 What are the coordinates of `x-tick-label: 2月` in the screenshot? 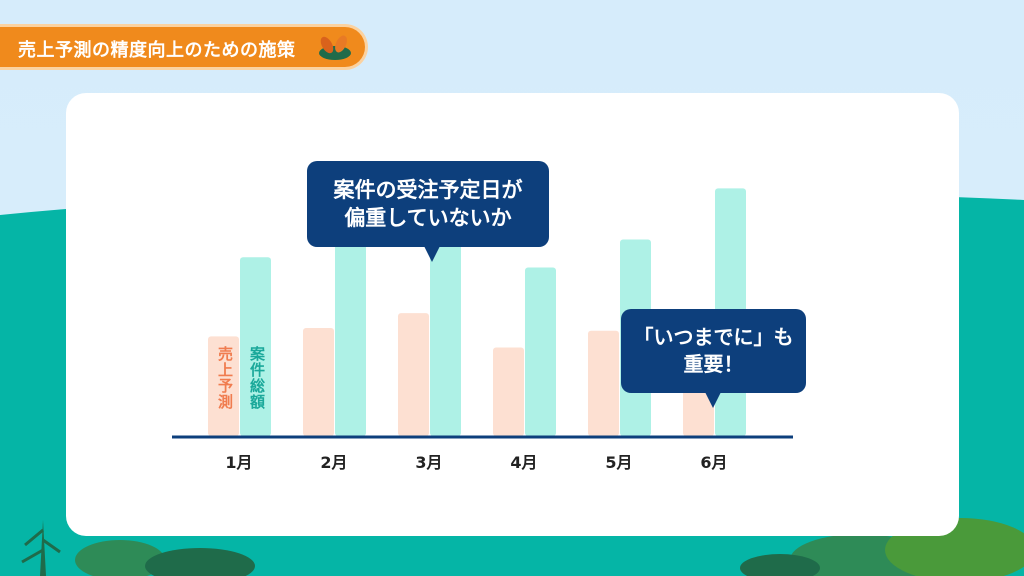 It's located at (333, 462).